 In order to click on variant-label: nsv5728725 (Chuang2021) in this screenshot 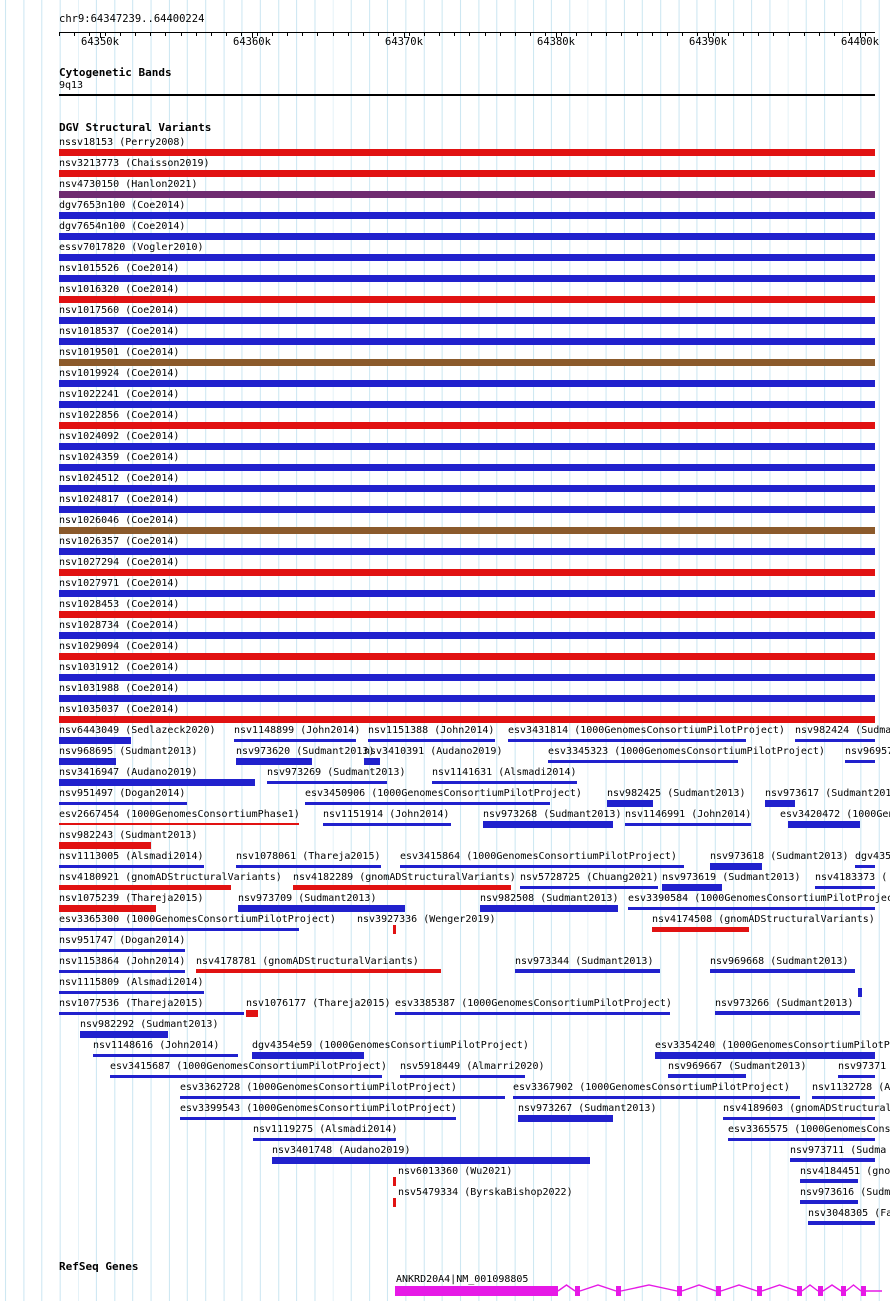, I will do `click(589, 877)`.